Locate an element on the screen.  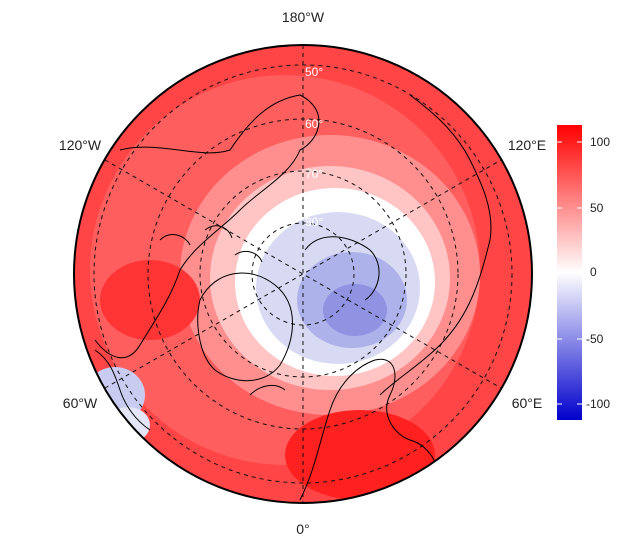
colorbar-tick-50: 50 is located at coordinates (597, 208).